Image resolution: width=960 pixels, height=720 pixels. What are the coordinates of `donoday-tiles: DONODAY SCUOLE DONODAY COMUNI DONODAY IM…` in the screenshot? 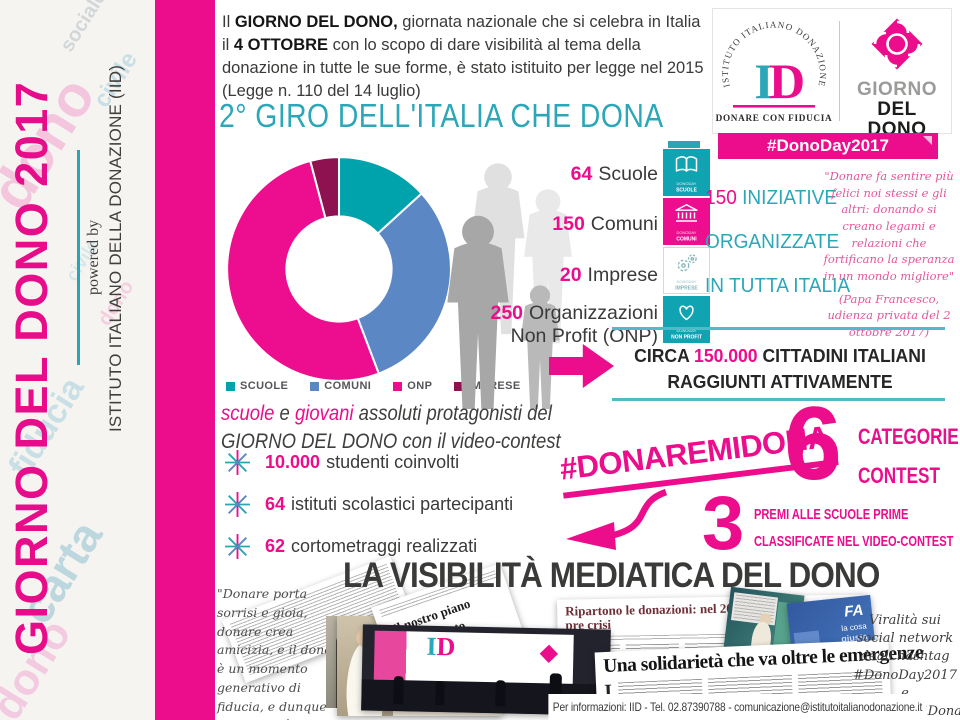 It's located at (686, 247).